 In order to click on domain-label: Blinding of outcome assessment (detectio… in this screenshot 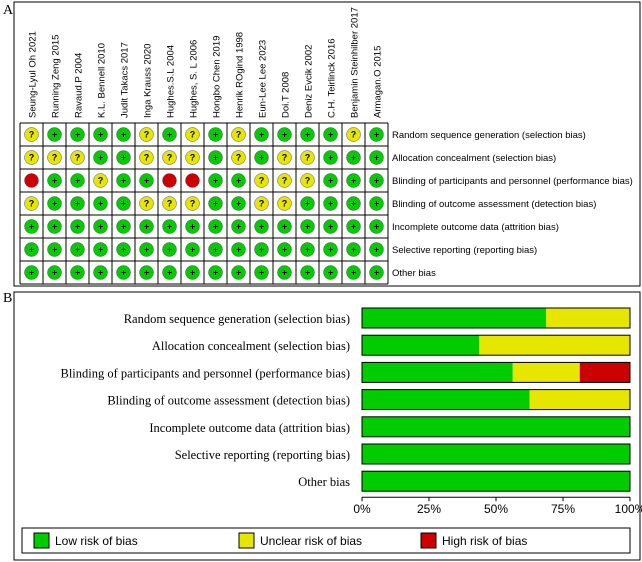, I will do `click(494, 204)`.